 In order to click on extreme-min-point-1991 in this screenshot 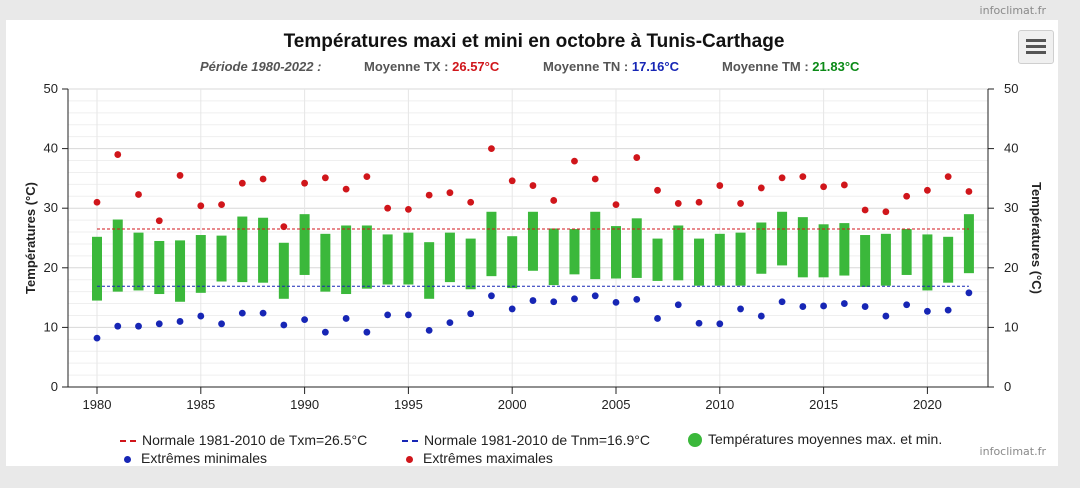, I will do `click(325, 332)`.